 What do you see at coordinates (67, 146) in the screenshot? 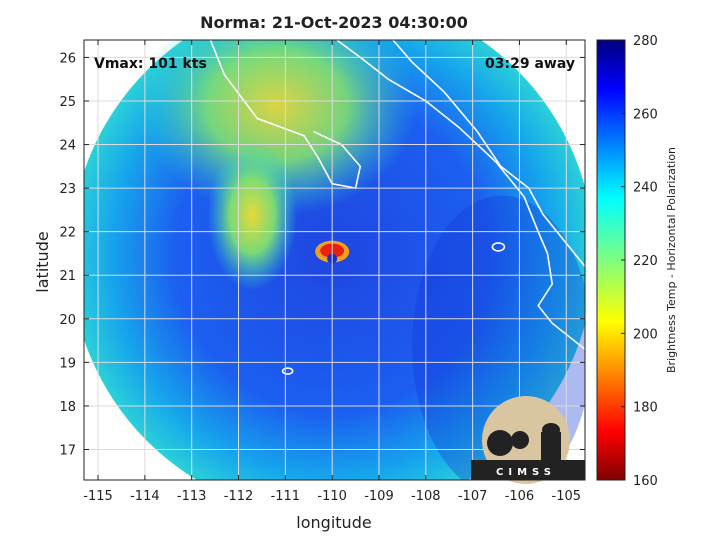
I see `y-tick-label: 24` at bounding box center [67, 146].